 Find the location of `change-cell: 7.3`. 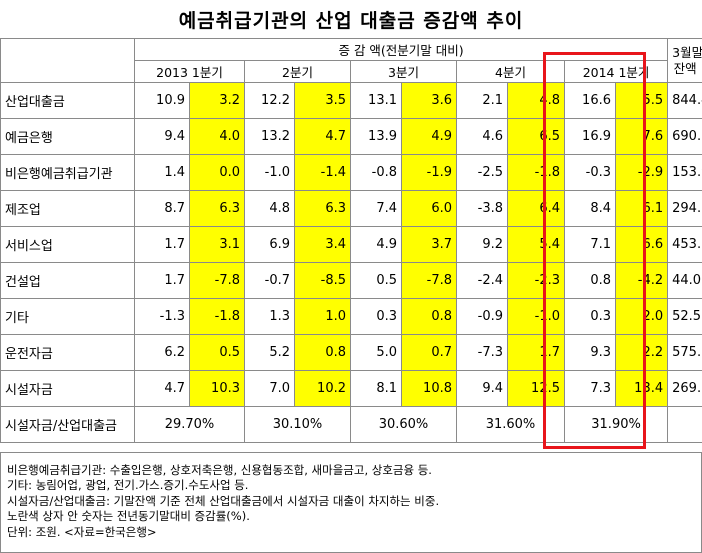

change-cell: 7.3 is located at coordinates (590, 388).